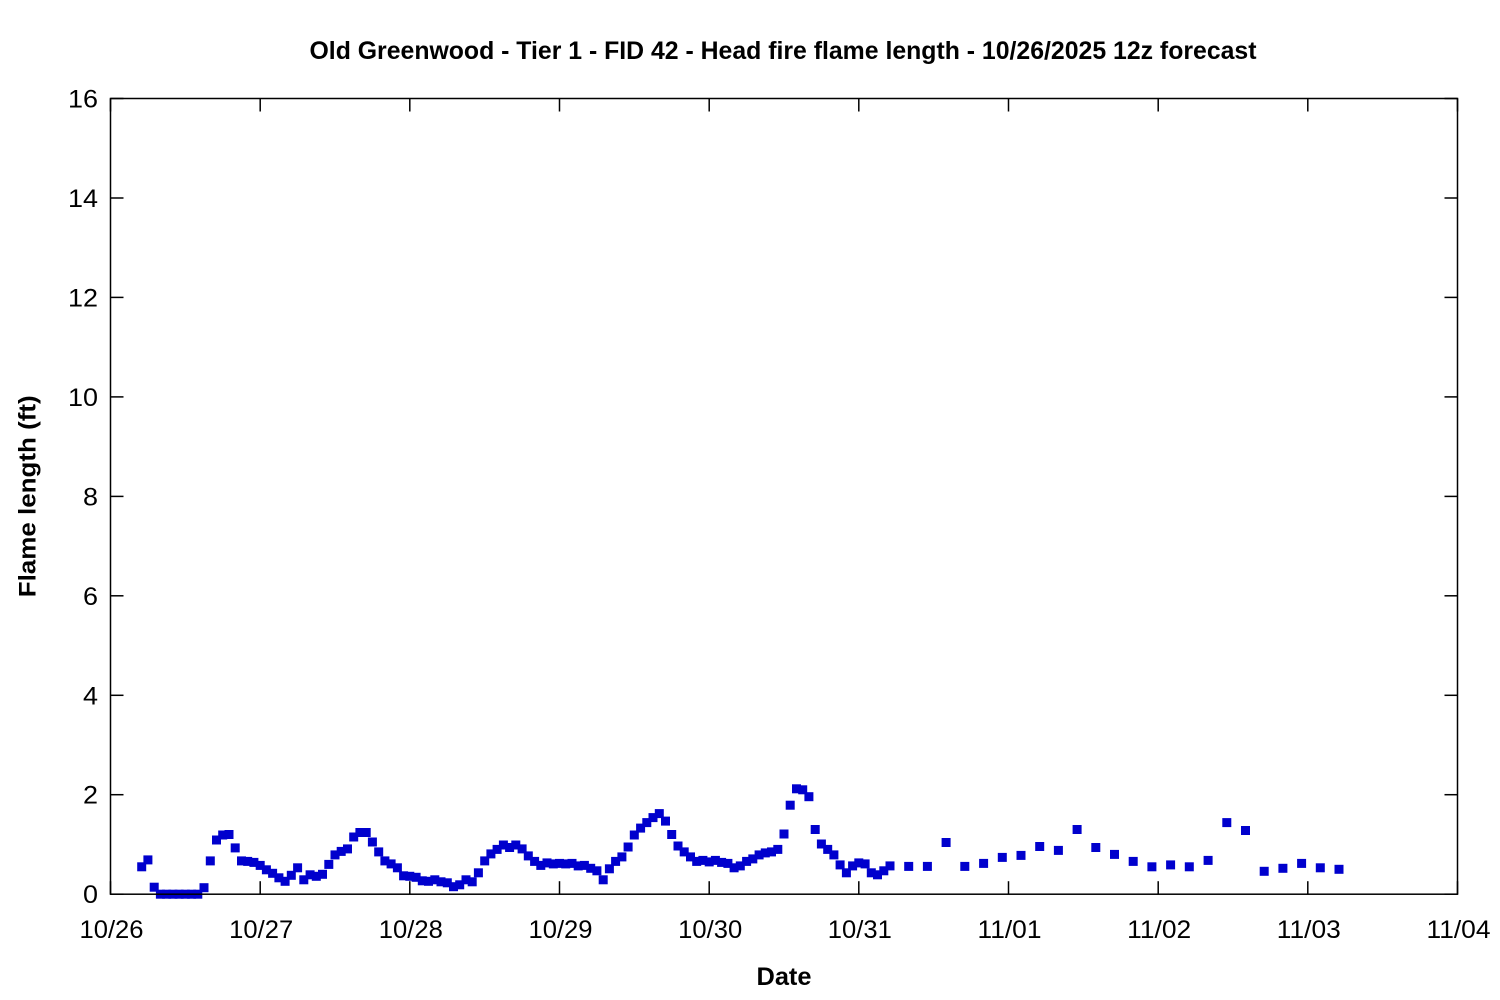 Image resolution: width=1500 pixels, height=1000 pixels. I want to click on svg-text: 10/30, so click(710, 930).